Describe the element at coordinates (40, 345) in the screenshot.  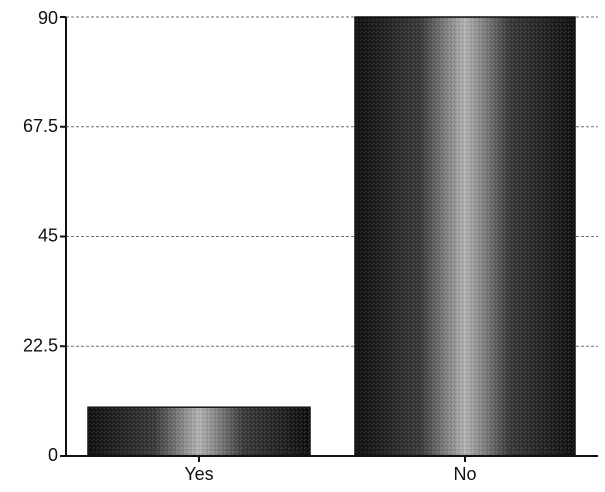
I see `y-tick-label: 22.5` at that location.